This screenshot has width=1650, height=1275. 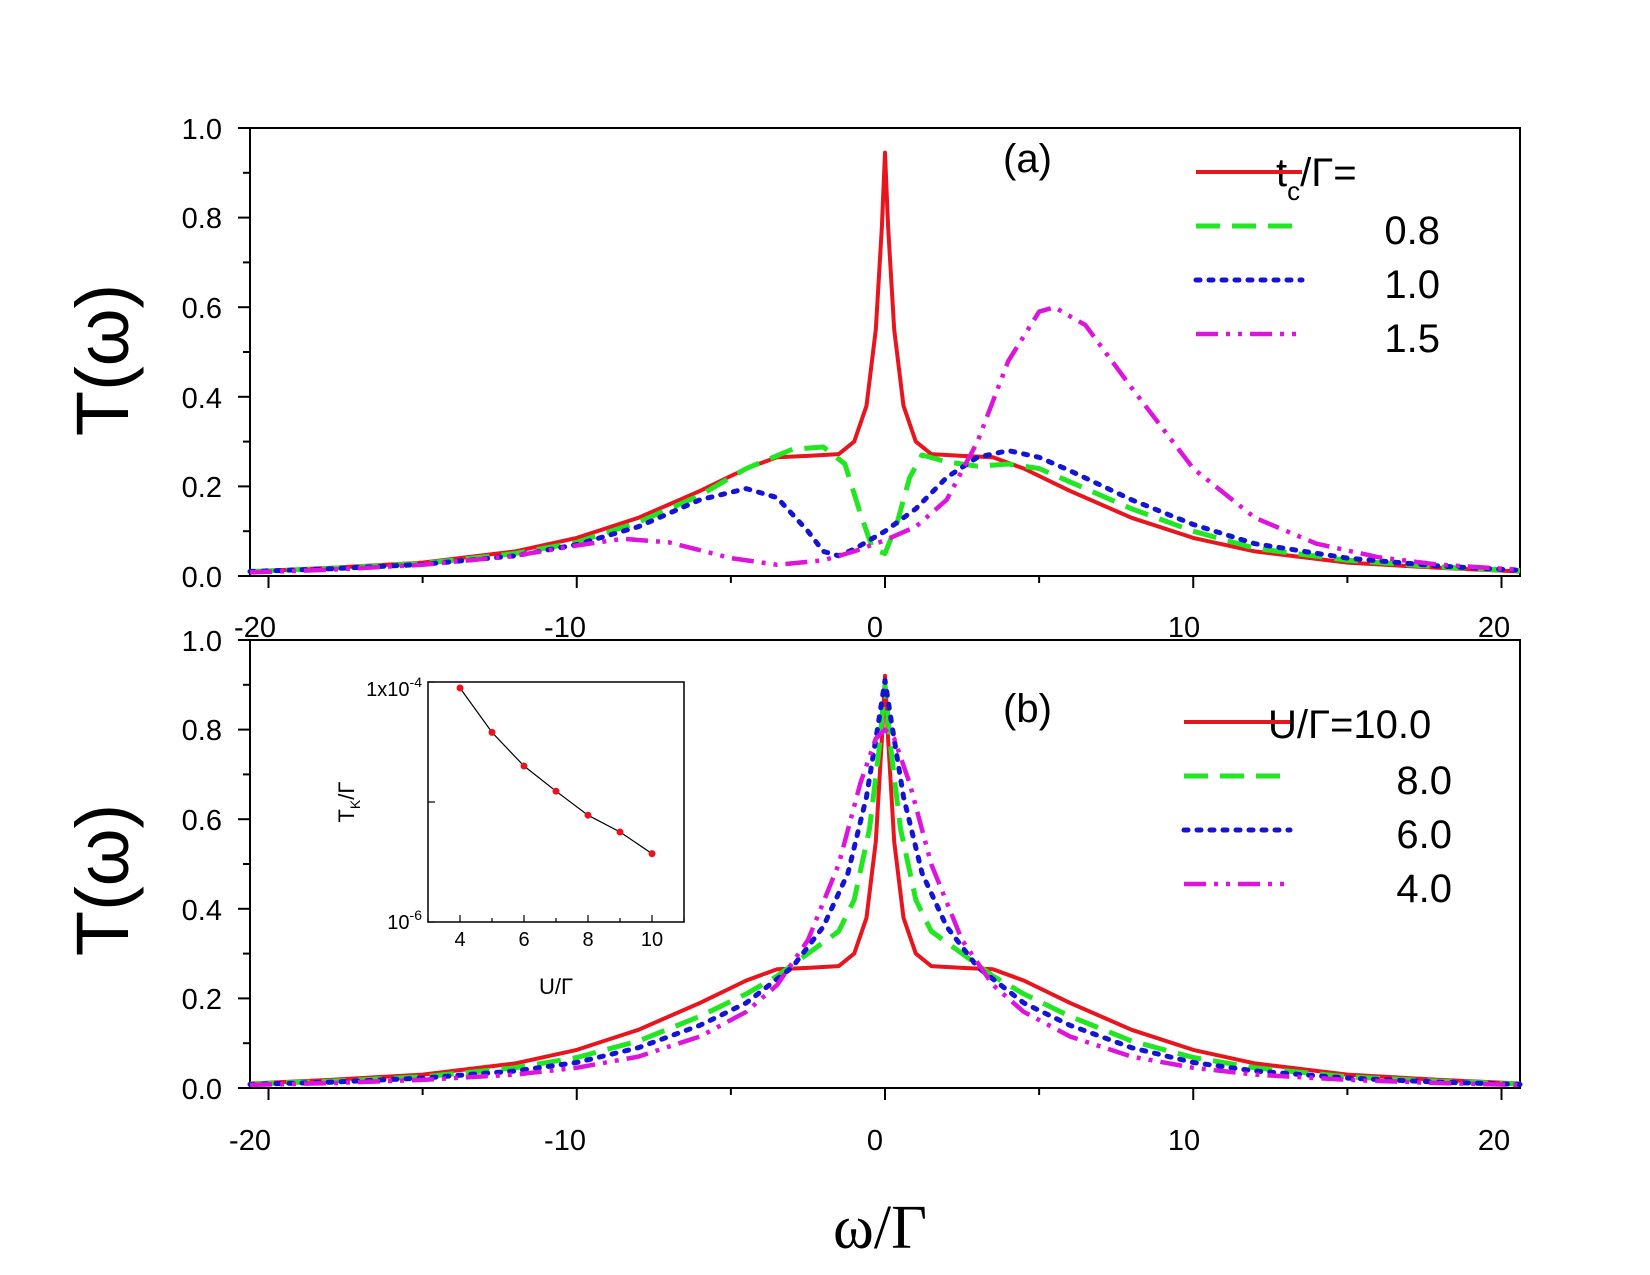 I want to click on panel-a-legend-label: 0.8, so click(x=1412, y=231).